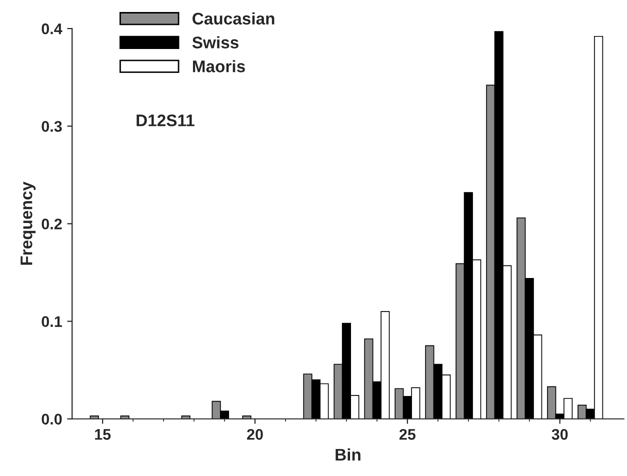  What do you see at coordinates (165, 120) in the screenshot?
I see `annotation: D12S11` at bounding box center [165, 120].